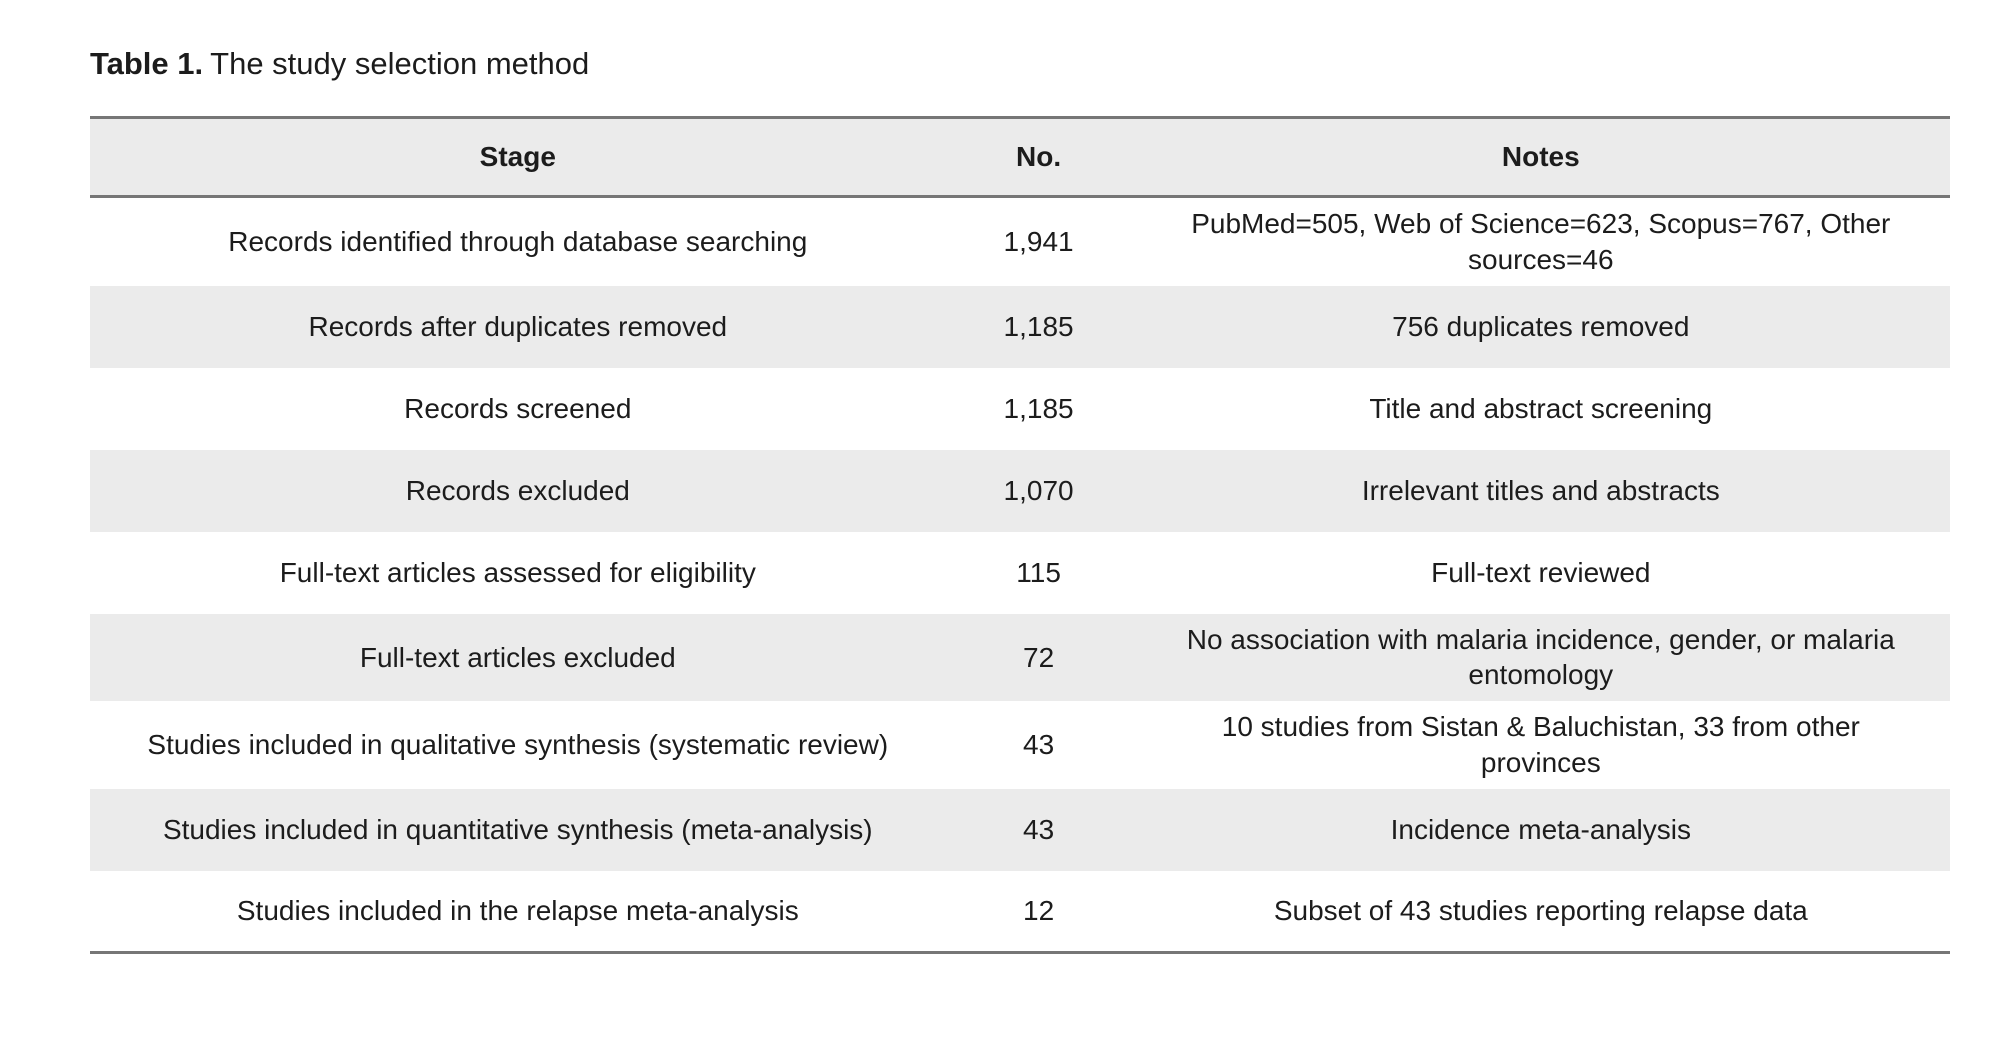 The height and width of the screenshot is (1044, 2000). Describe the element at coordinates (1541, 572) in the screenshot. I see `notes-cell: Full-text reviewed` at that location.